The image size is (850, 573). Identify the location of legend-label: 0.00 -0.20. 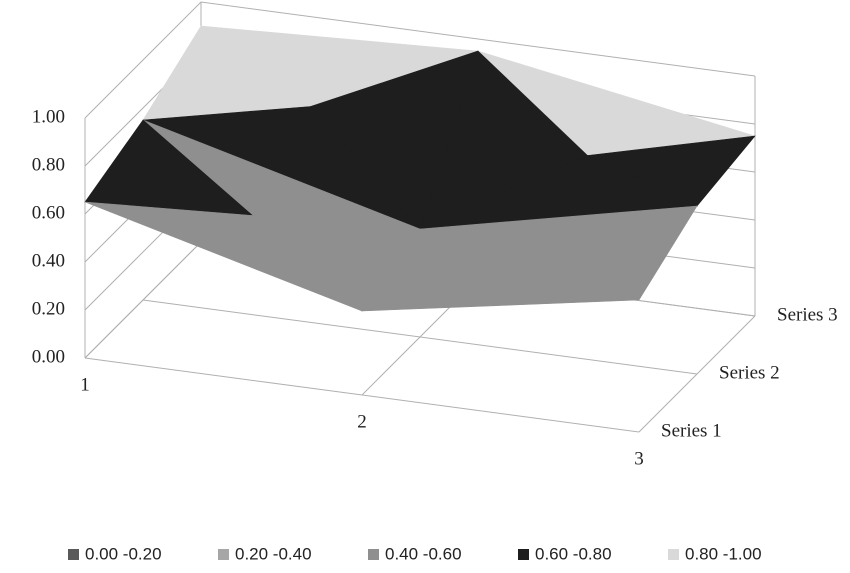
(123, 553).